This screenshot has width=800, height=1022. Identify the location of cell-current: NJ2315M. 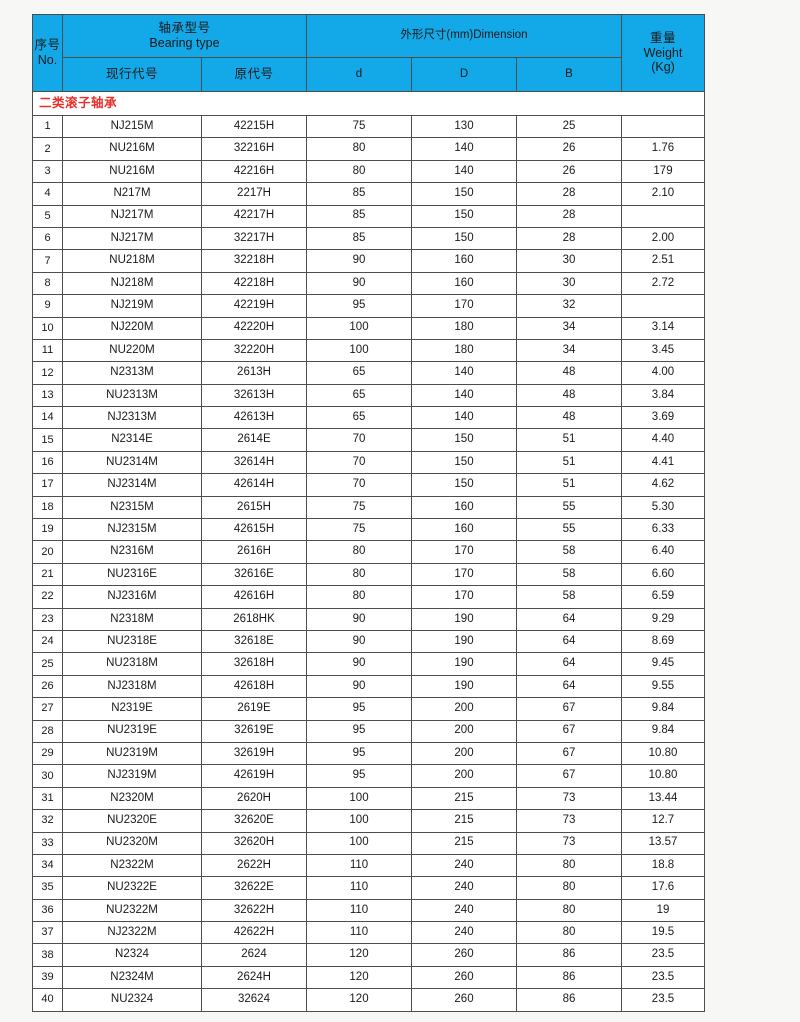
(132, 530).